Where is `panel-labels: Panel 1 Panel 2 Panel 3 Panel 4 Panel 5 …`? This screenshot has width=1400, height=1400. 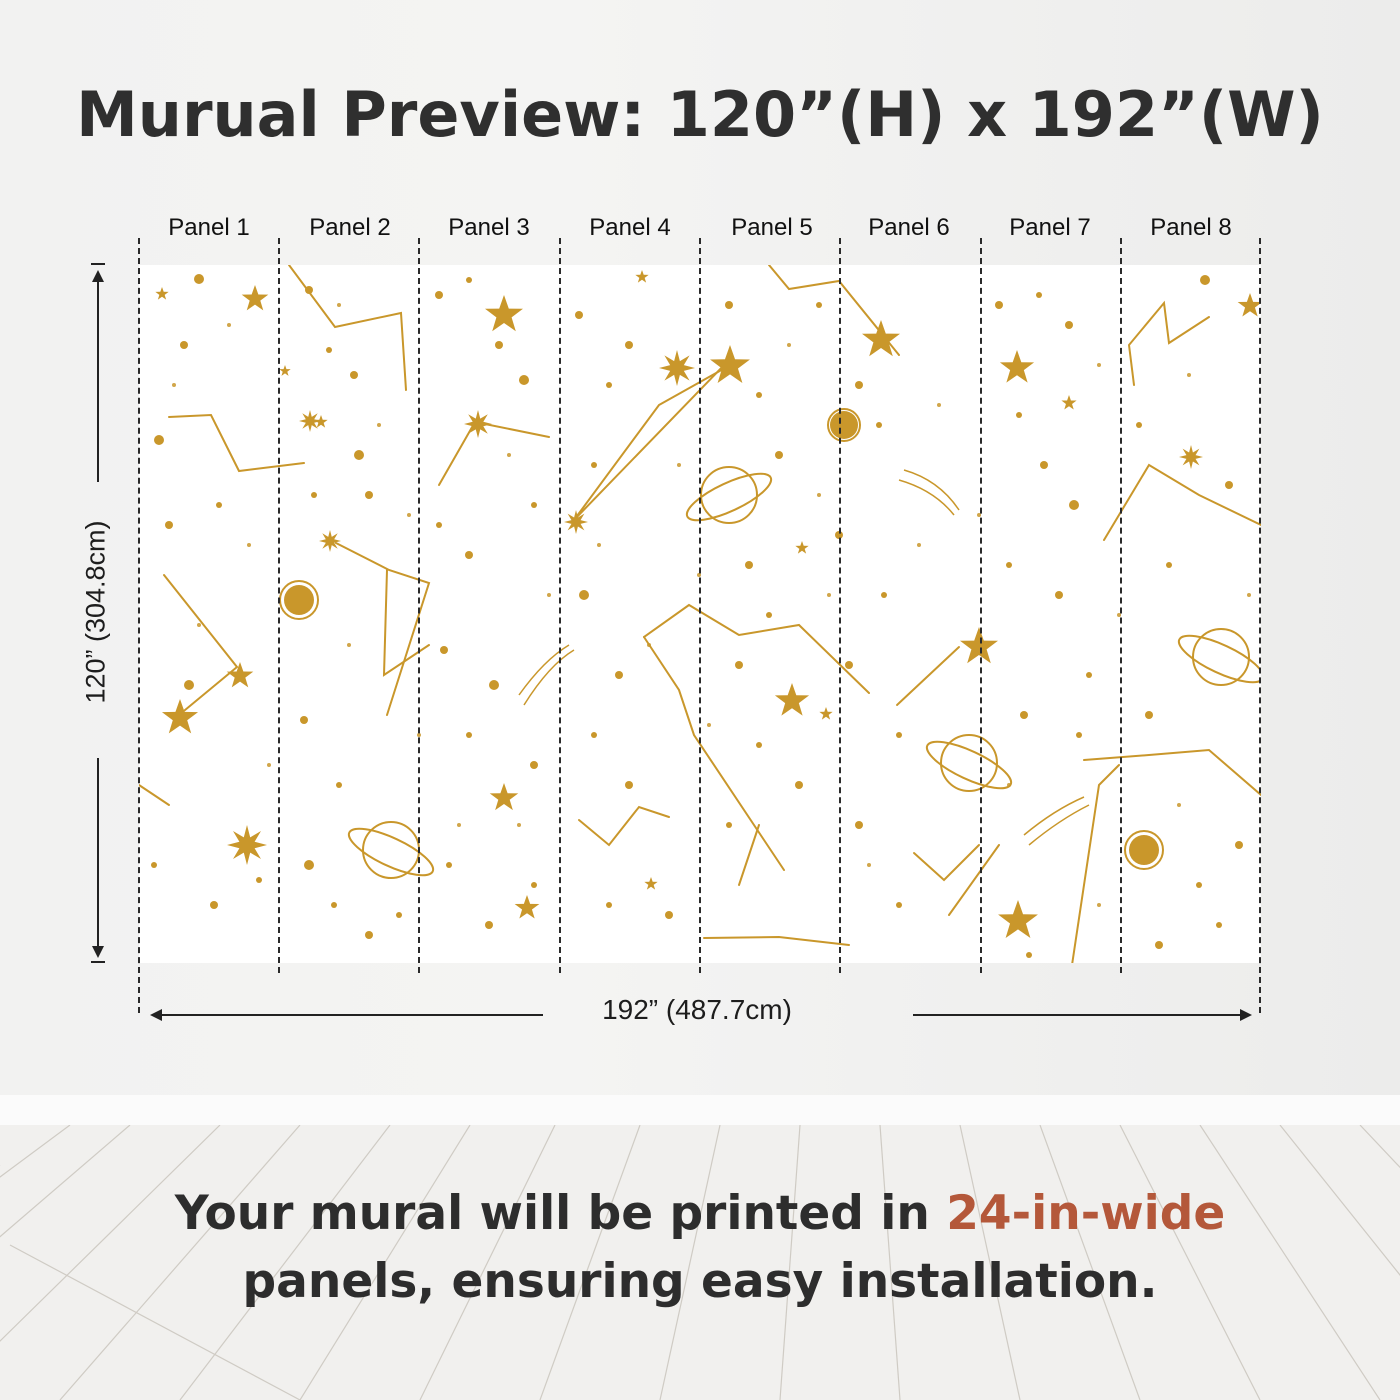 panel-labels: Panel 1 Panel 2 Panel 3 Panel 4 Panel 5 … is located at coordinates (700, 232).